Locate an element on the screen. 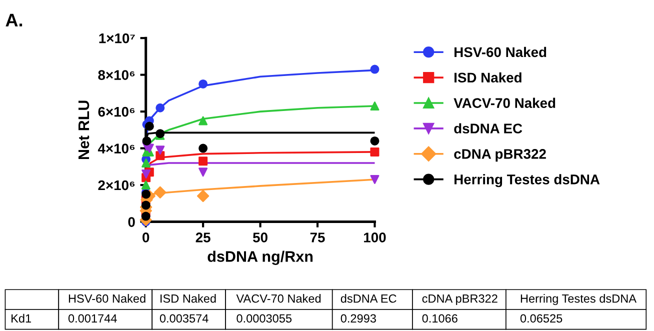 This screenshot has height=331, width=654. text: 0.06525 is located at coordinates (541, 318).